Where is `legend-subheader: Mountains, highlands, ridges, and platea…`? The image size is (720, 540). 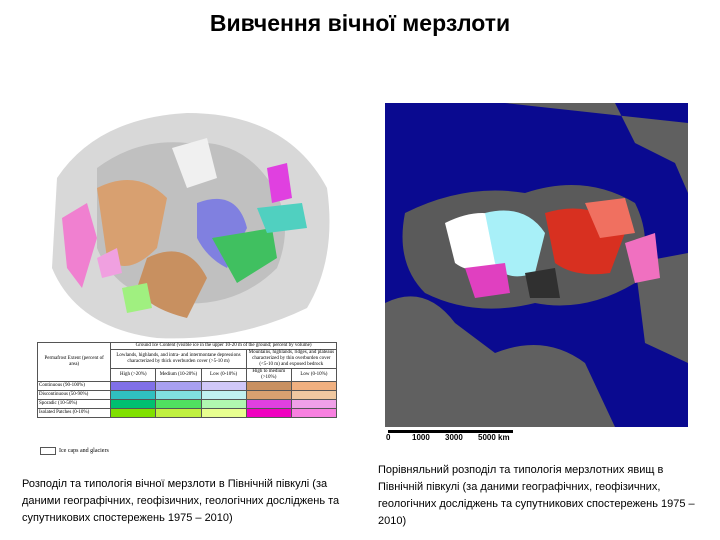
legend-subheader: Mountains, highlands, ridges, and platea… is located at coordinates (291, 359).